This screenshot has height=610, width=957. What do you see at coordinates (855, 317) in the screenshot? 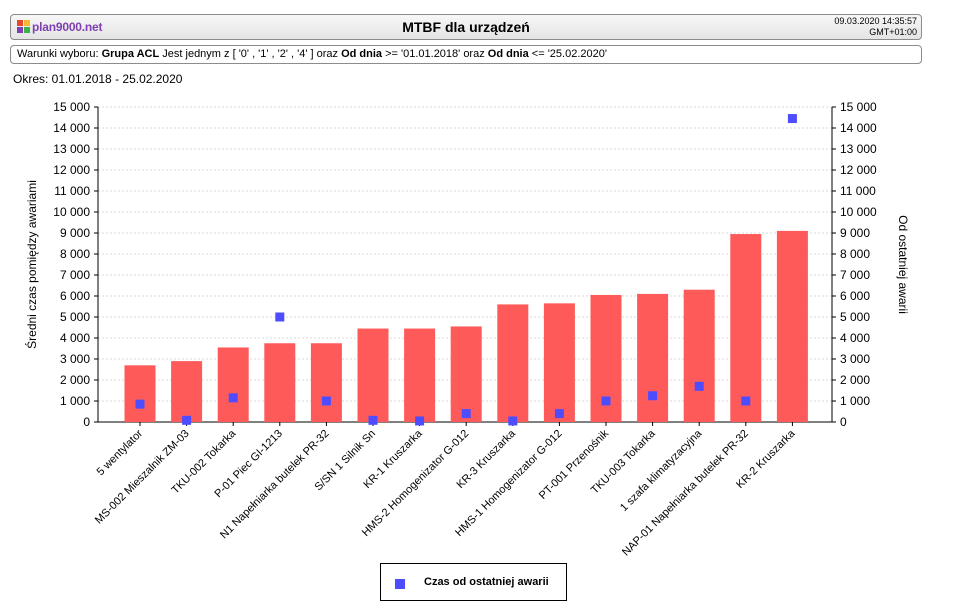
I see `y2-tick-label: 5 000` at bounding box center [855, 317].